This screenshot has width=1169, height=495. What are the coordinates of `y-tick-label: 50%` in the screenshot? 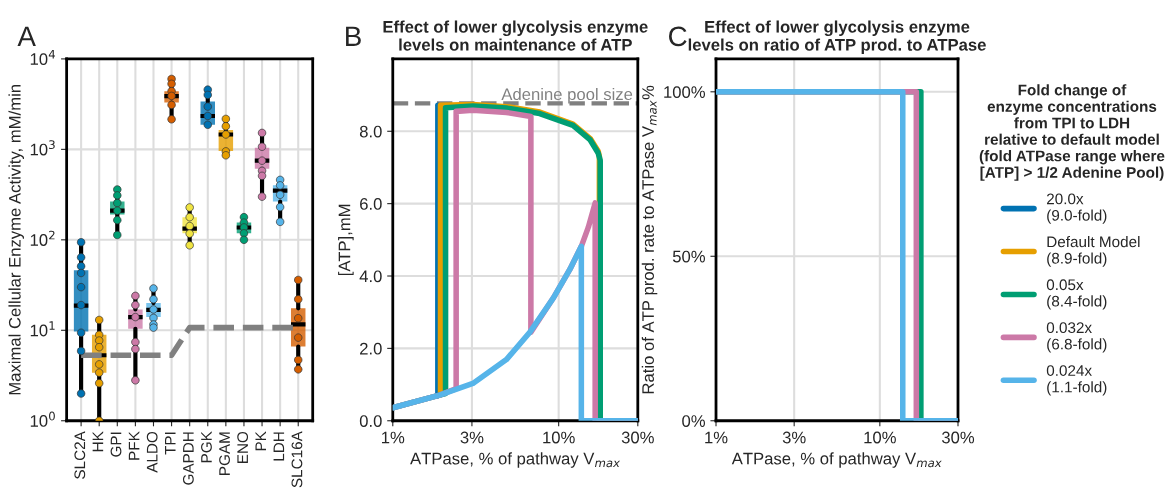 It's located at (688, 256).